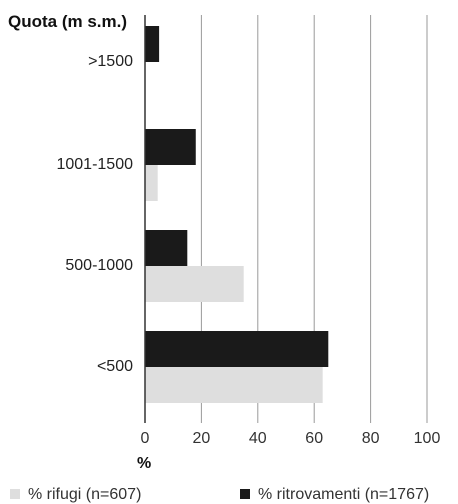  Describe the element at coordinates (427, 438) in the screenshot. I see `x-tick-label: 100` at that location.